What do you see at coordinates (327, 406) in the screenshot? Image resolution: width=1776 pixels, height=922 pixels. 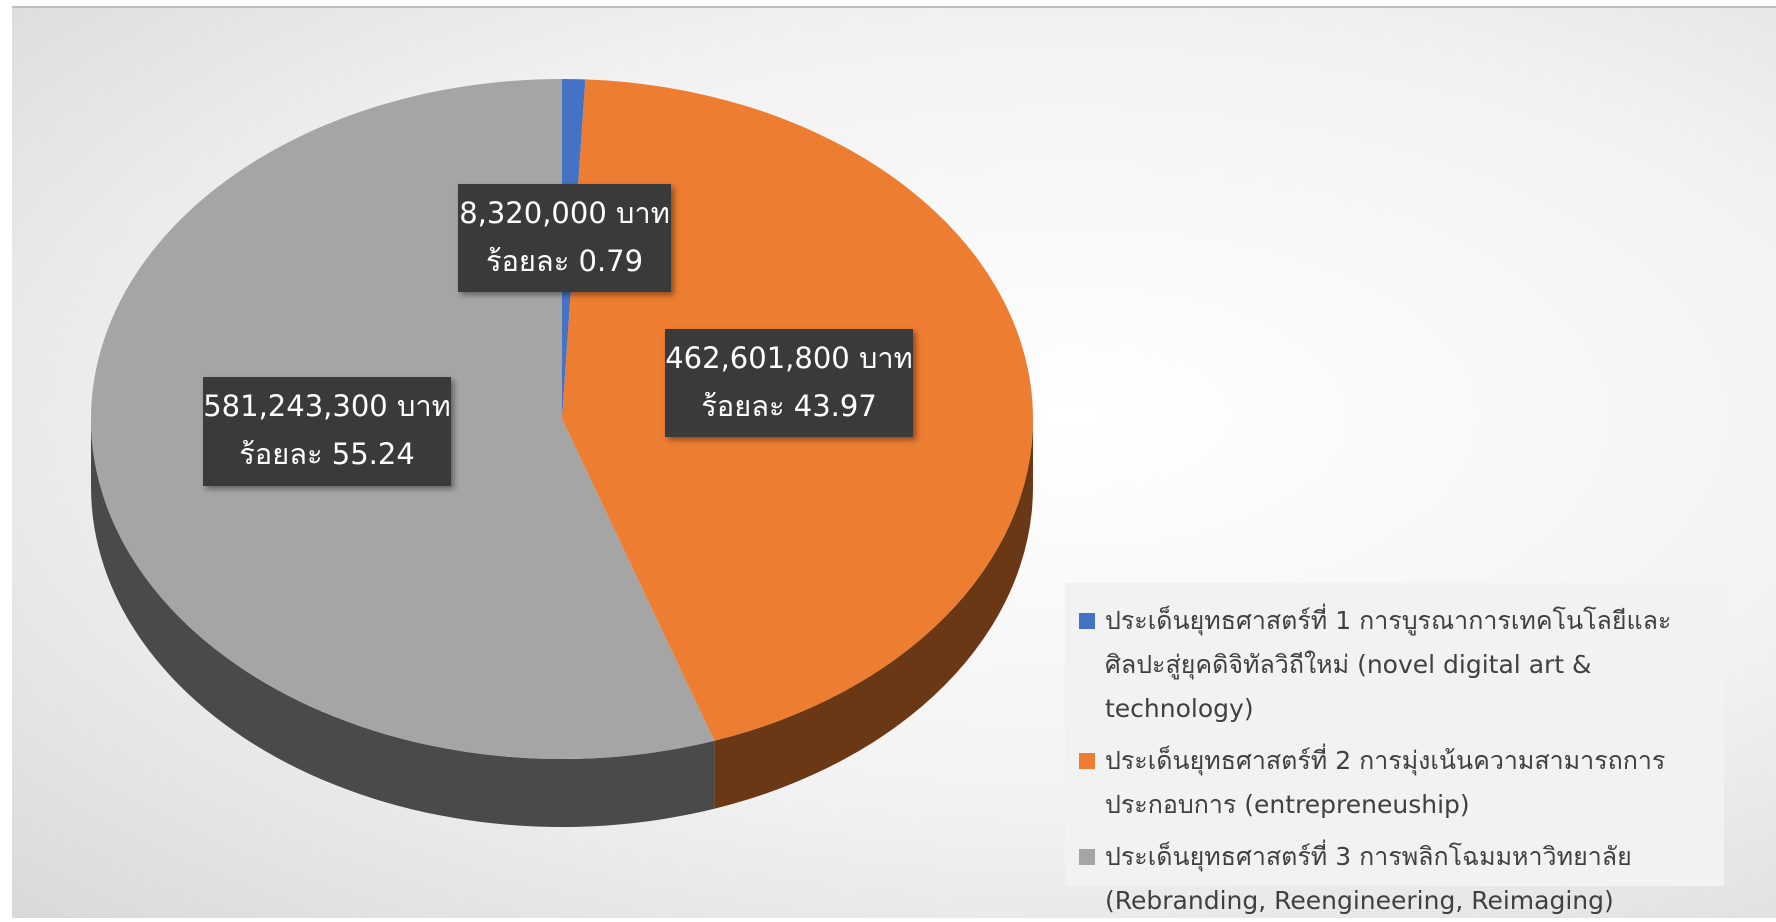 I see `data-label: 581,243,300 บาท` at bounding box center [327, 406].